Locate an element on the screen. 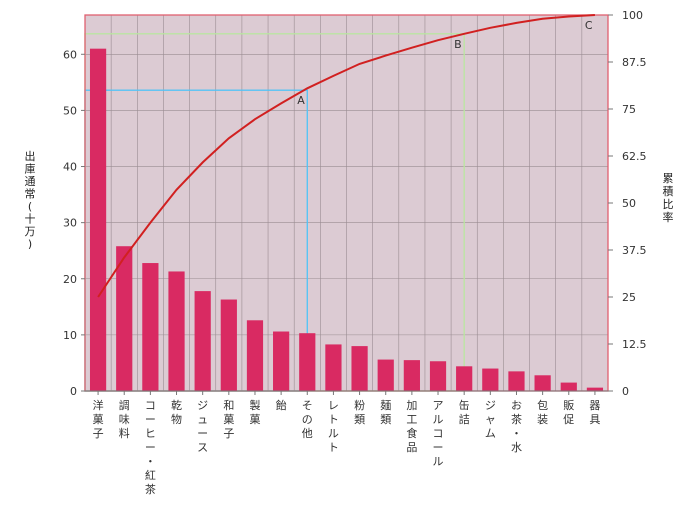 The image size is (700, 510). category-label: 洋菓子 is located at coordinates (98, 419).